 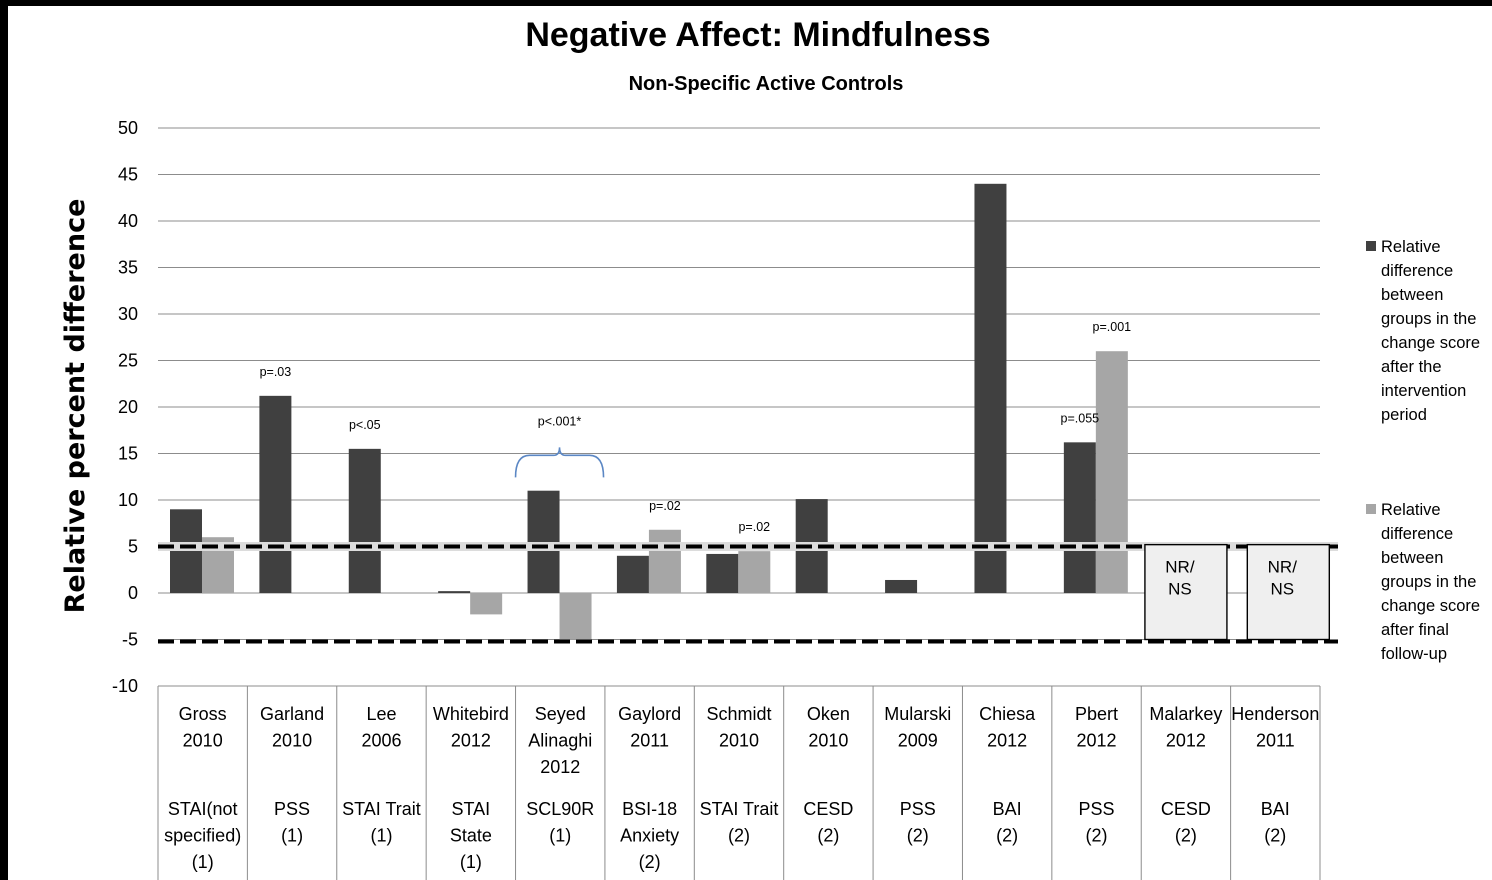 What do you see at coordinates (128, 407) in the screenshot?
I see `y-tick-label: 20` at bounding box center [128, 407].